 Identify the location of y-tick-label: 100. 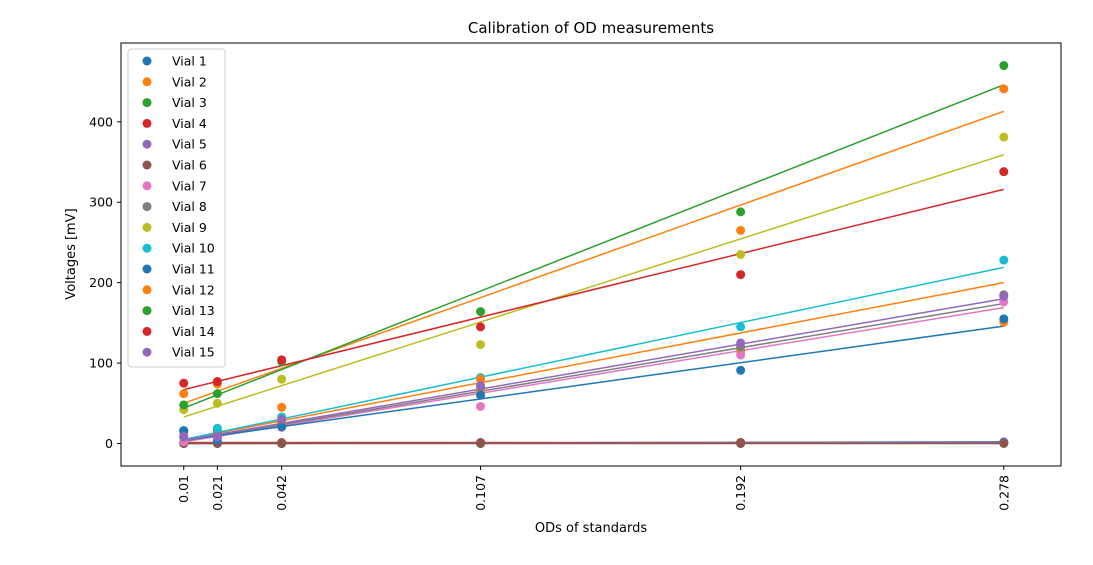
(101, 363).